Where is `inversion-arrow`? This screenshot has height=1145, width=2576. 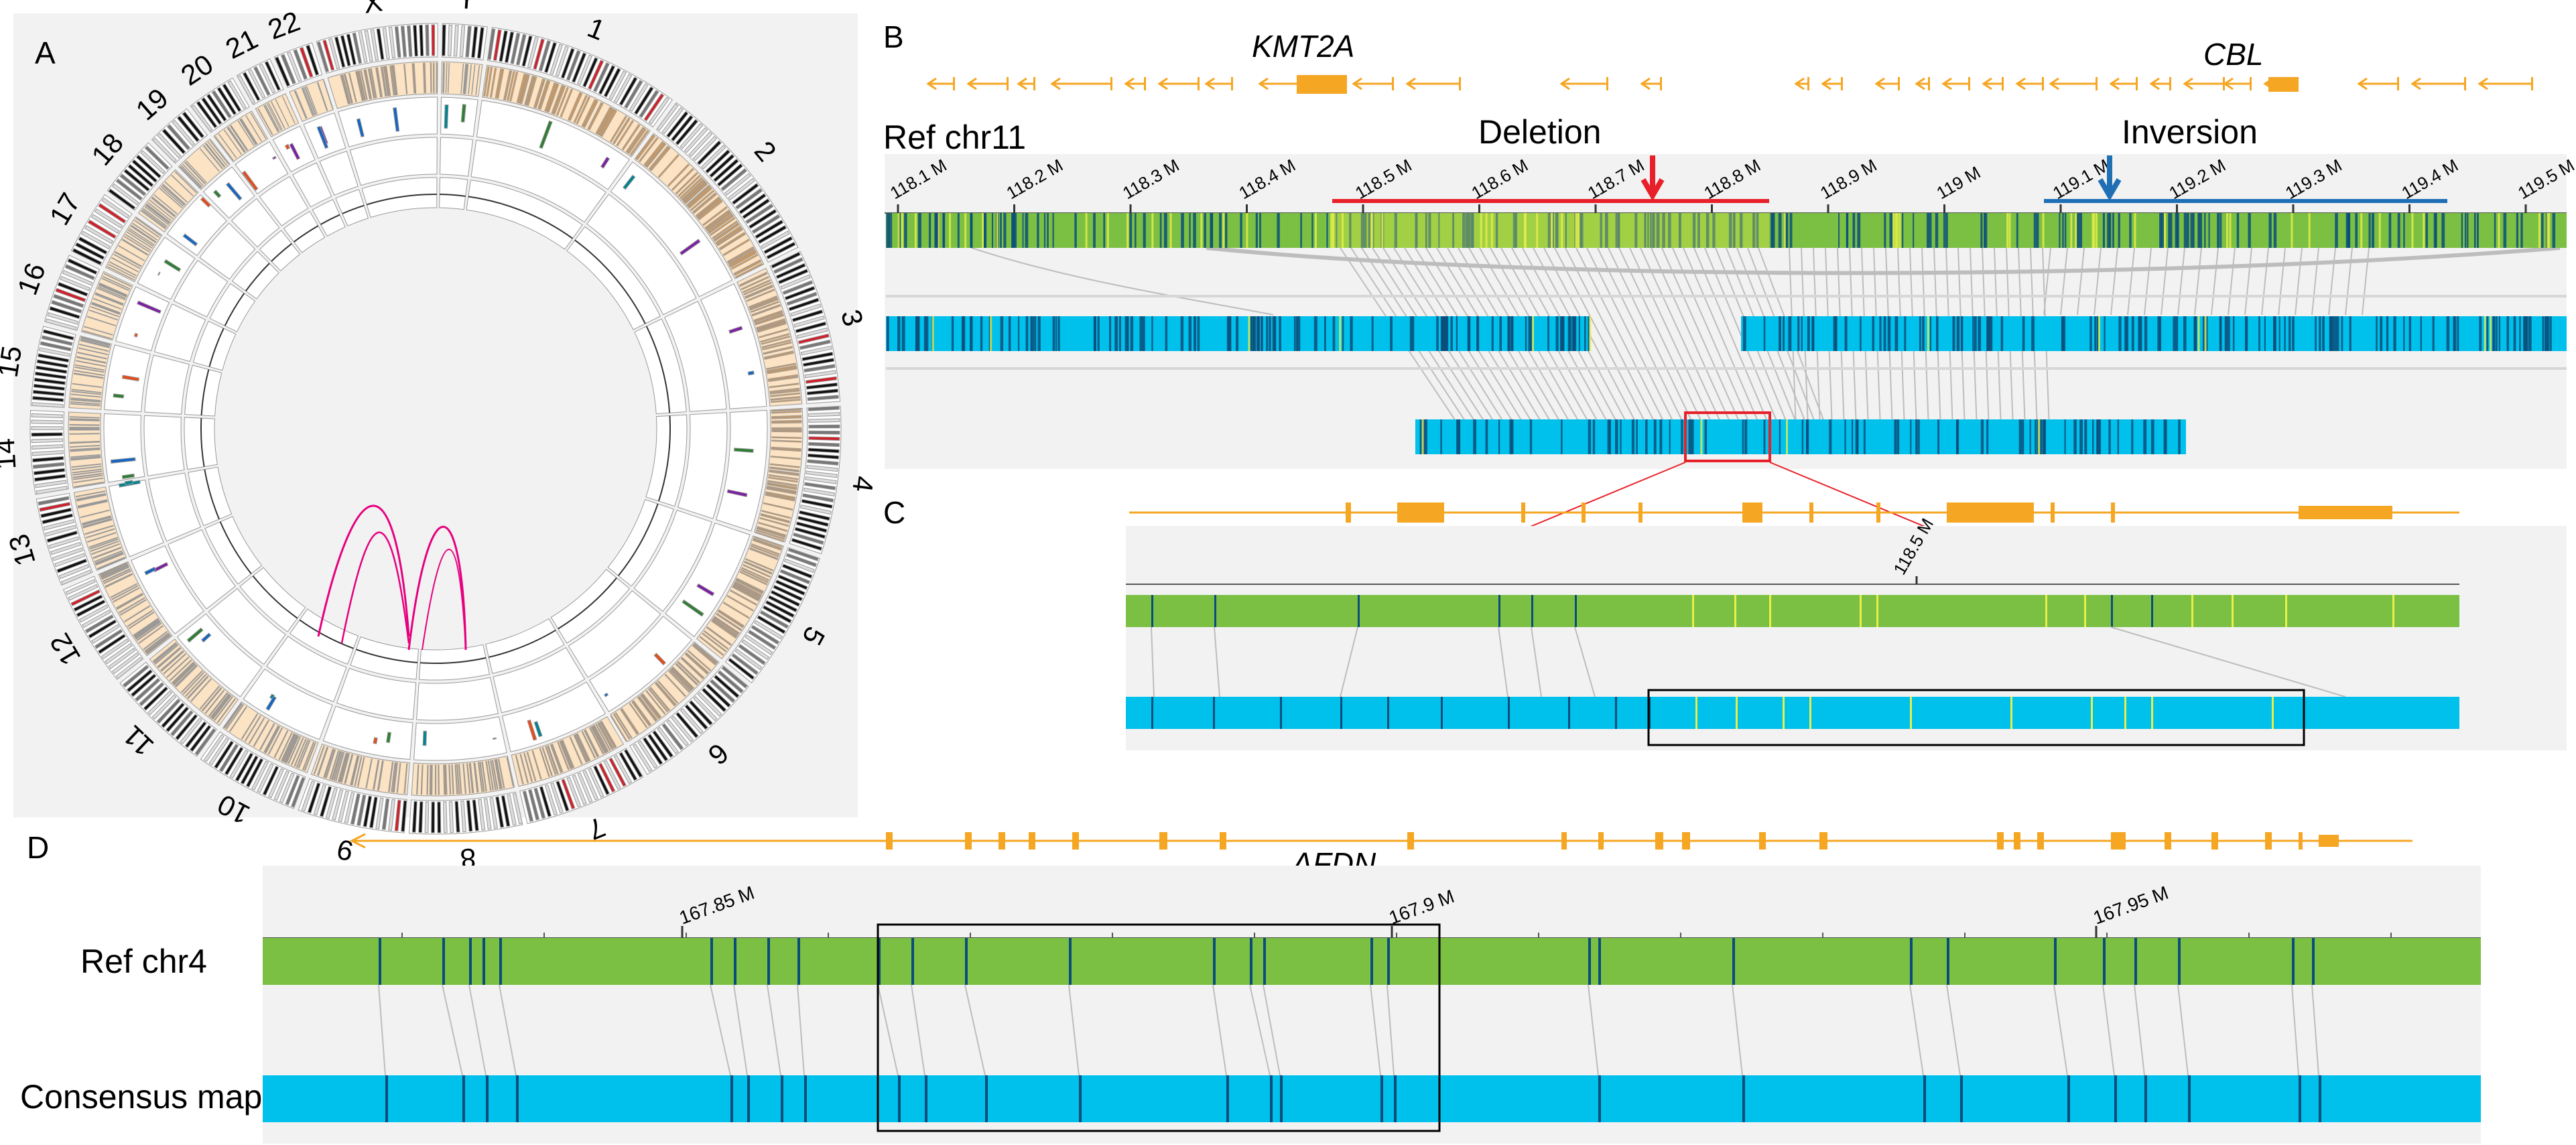
inversion-arrow is located at coordinates (2110, 178).